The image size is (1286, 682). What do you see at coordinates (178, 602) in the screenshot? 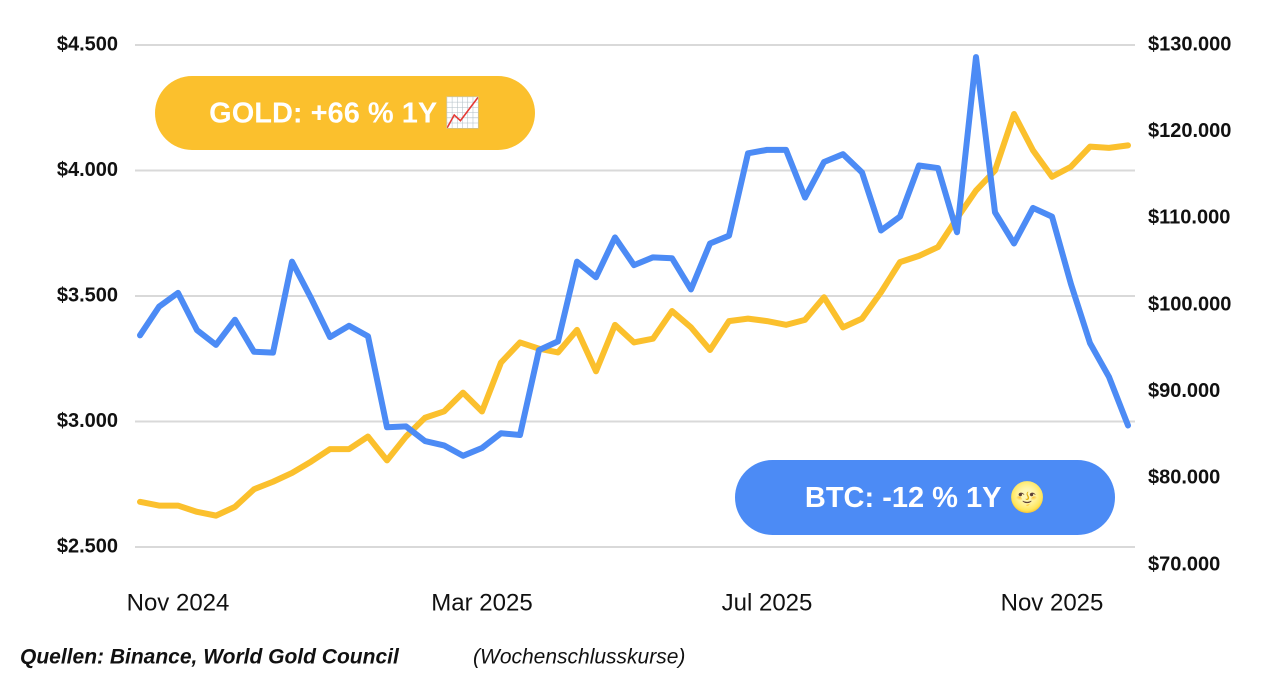
I see `x-tick-label: Nov 2024` at bounding box center [178, 602].